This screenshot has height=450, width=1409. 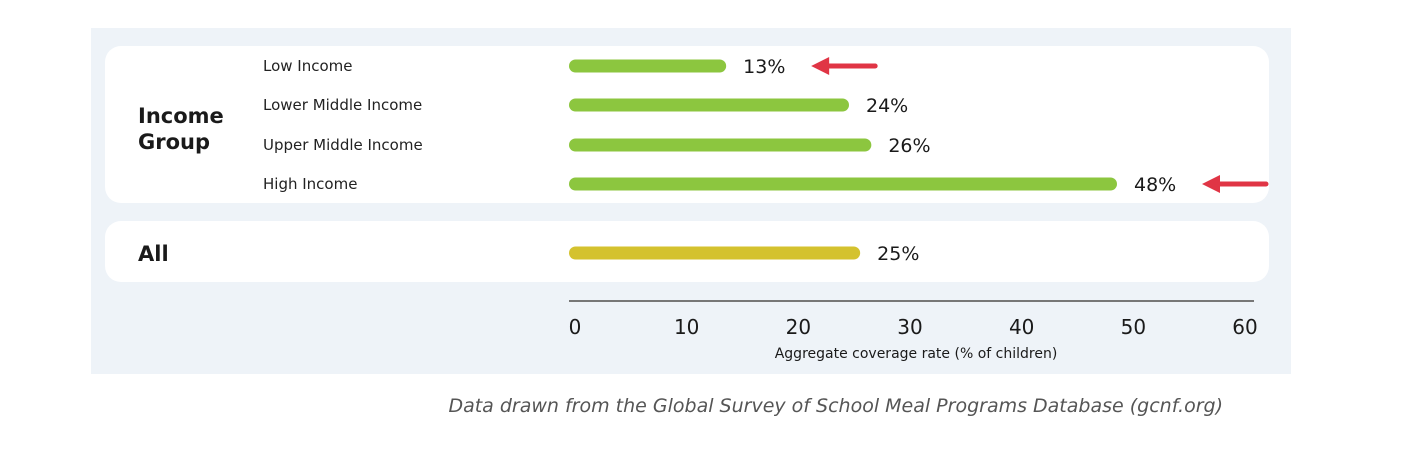 I want to click on group-label-income: Income Group, so click(x=181, y=129).